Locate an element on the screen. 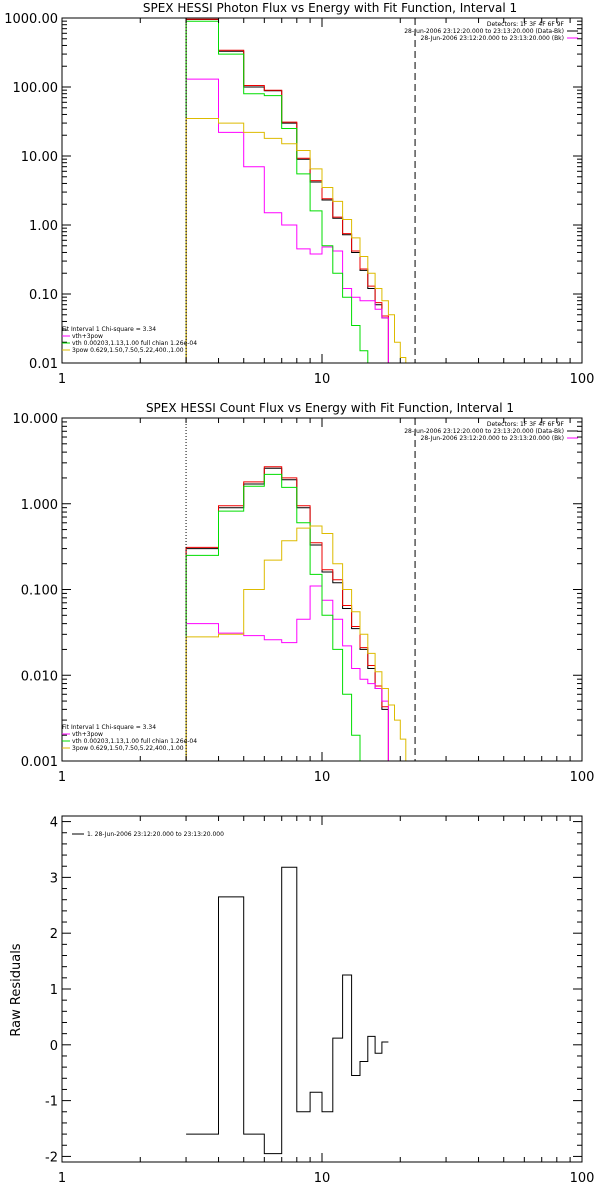  count-flux-legend-entry: vth+3pow is located at coordinates (87, 734).